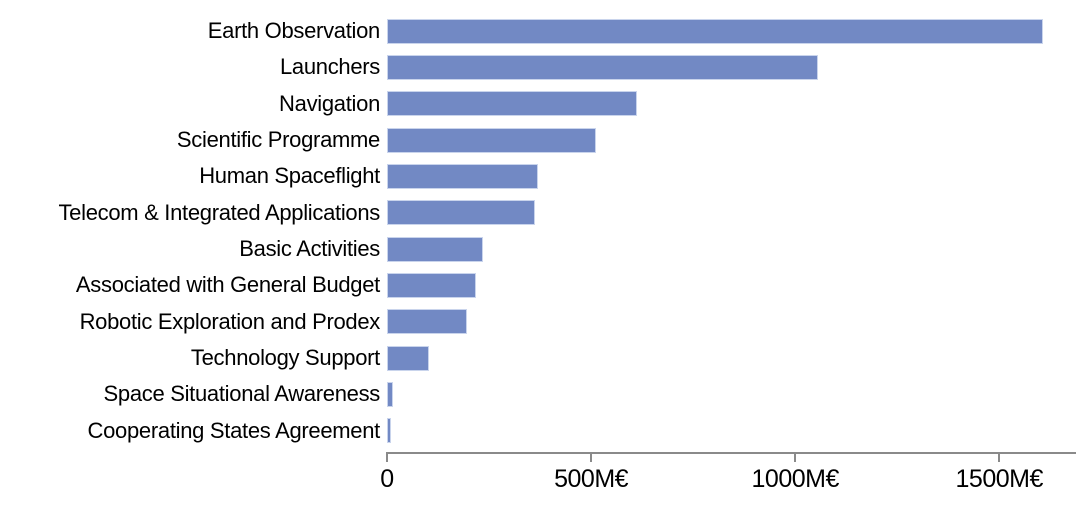 The height and width of the screenshot is (508, 1088). I want to click on chart-row: Cooperating States Agreement, so click(544, 431).